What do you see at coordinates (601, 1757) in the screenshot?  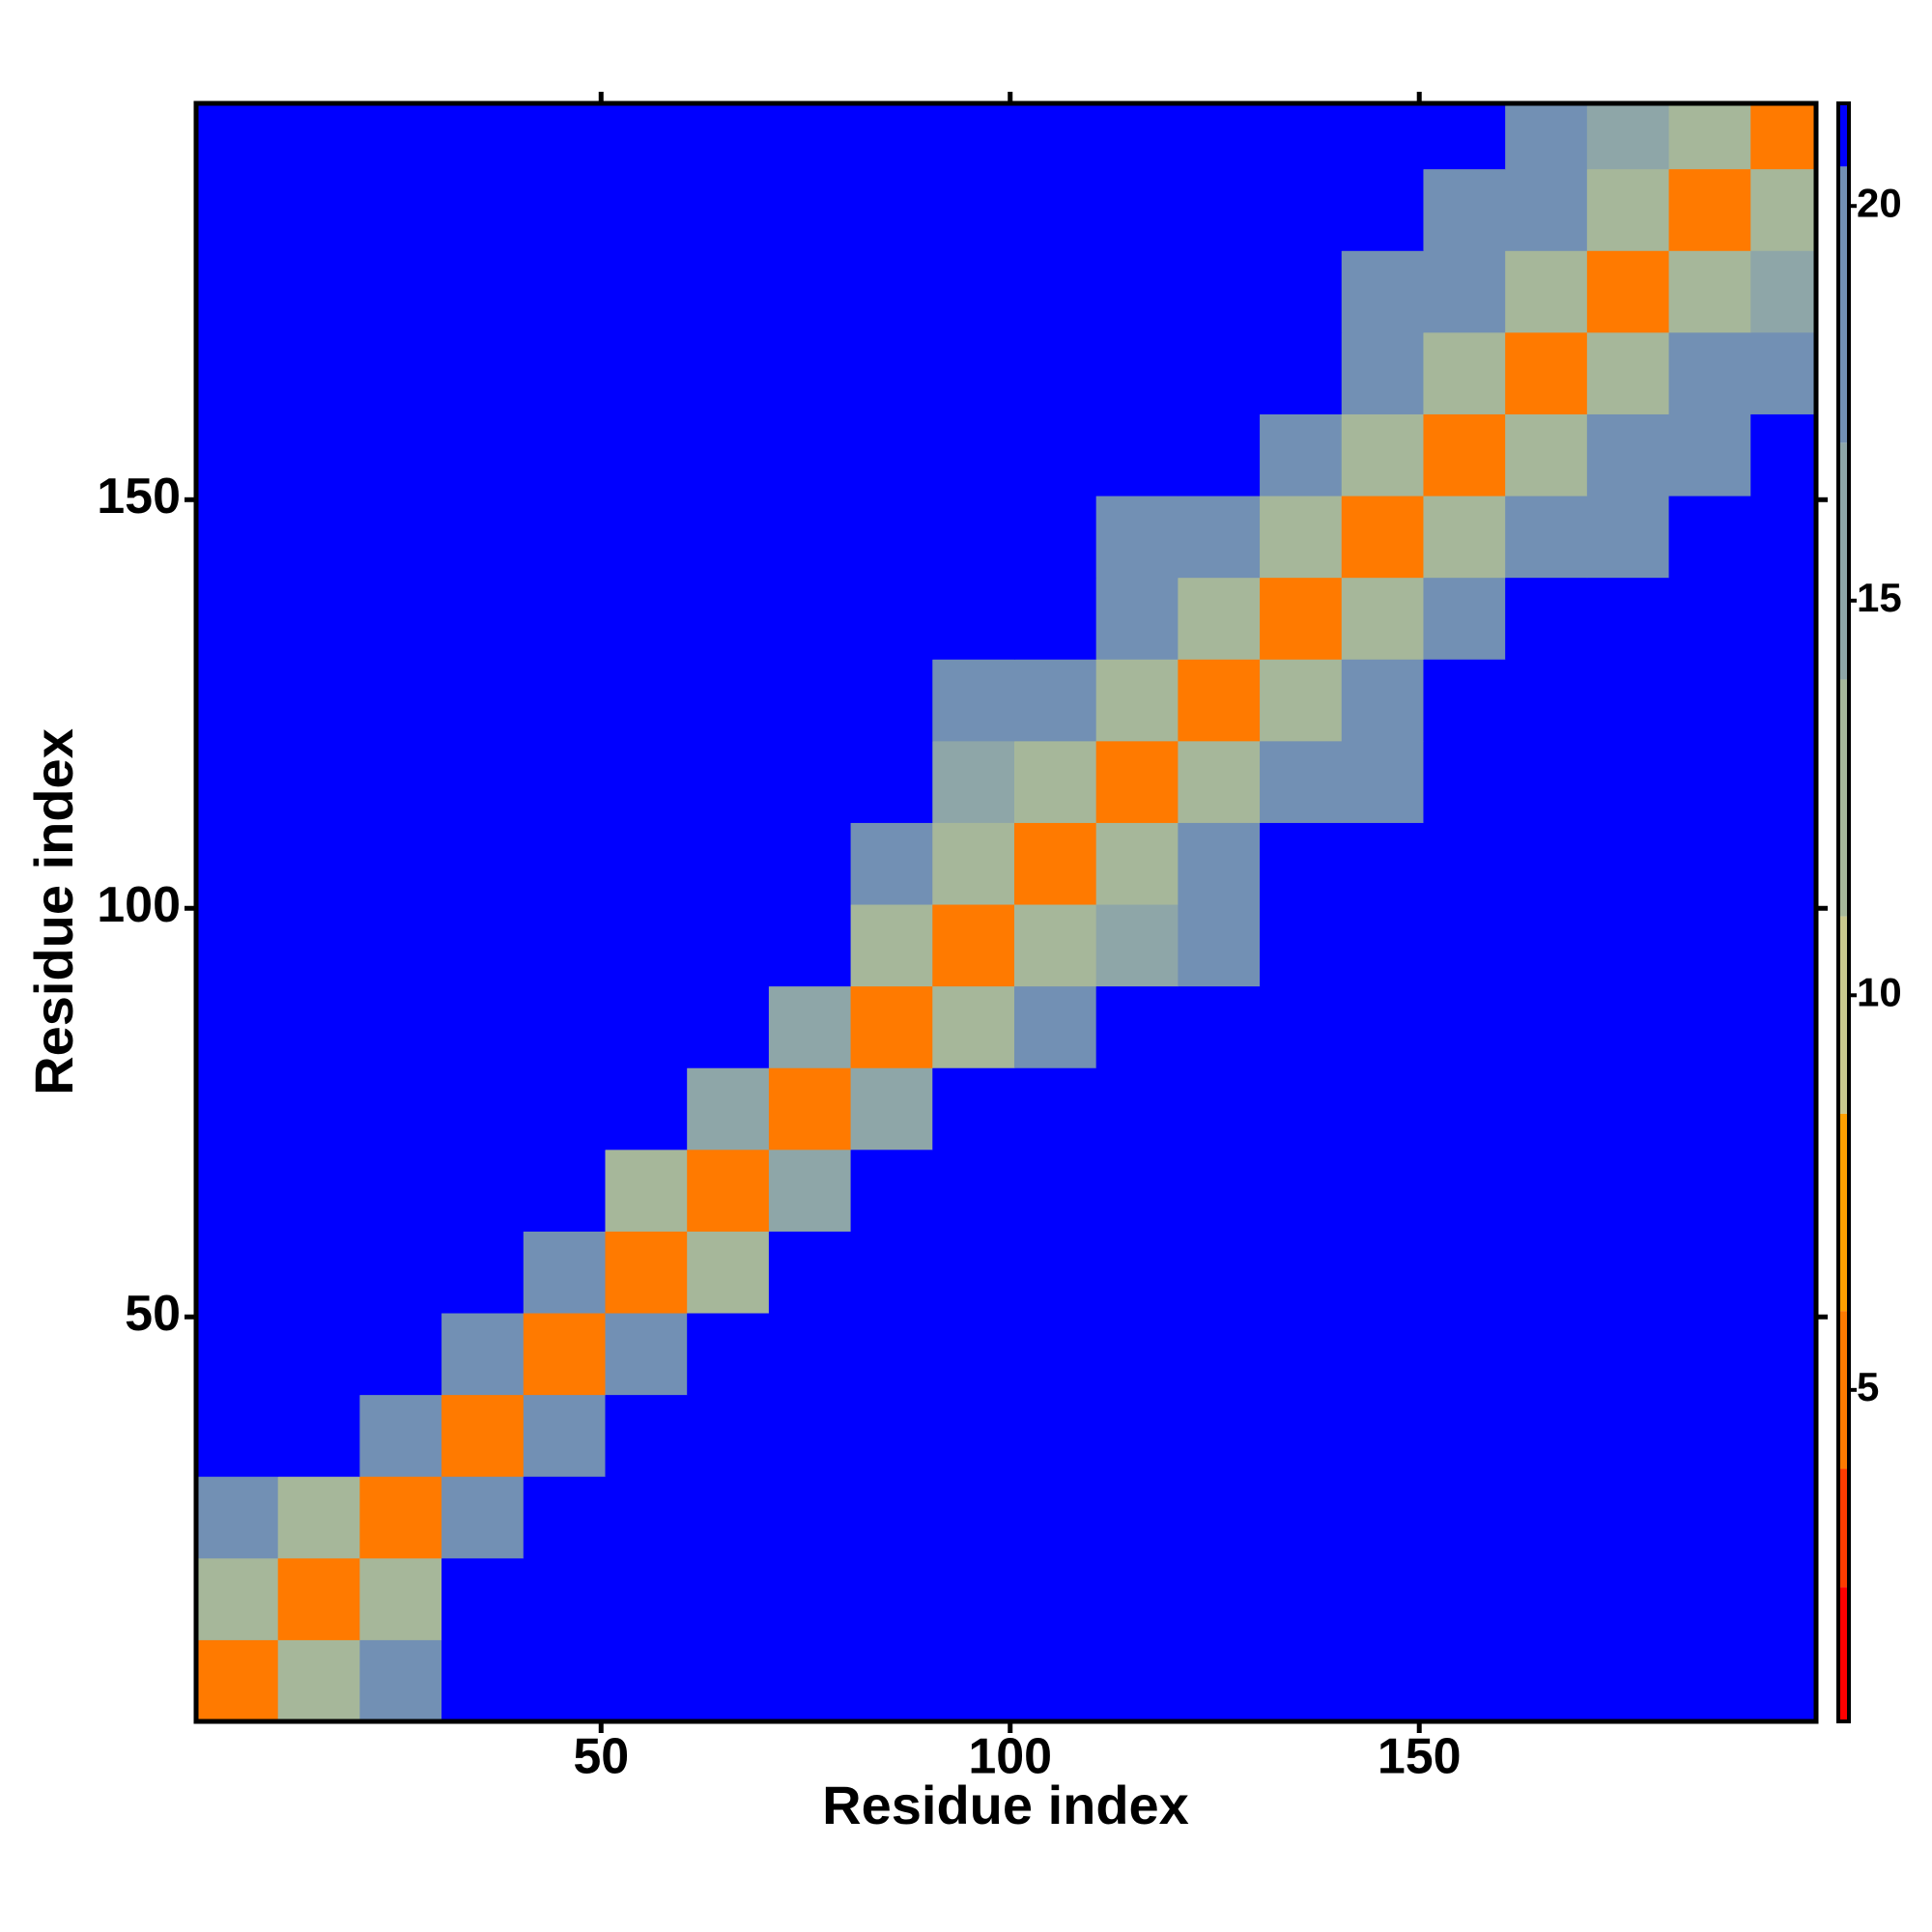 I see `x-tick-label: 50` at bounding box center [601, 1757].